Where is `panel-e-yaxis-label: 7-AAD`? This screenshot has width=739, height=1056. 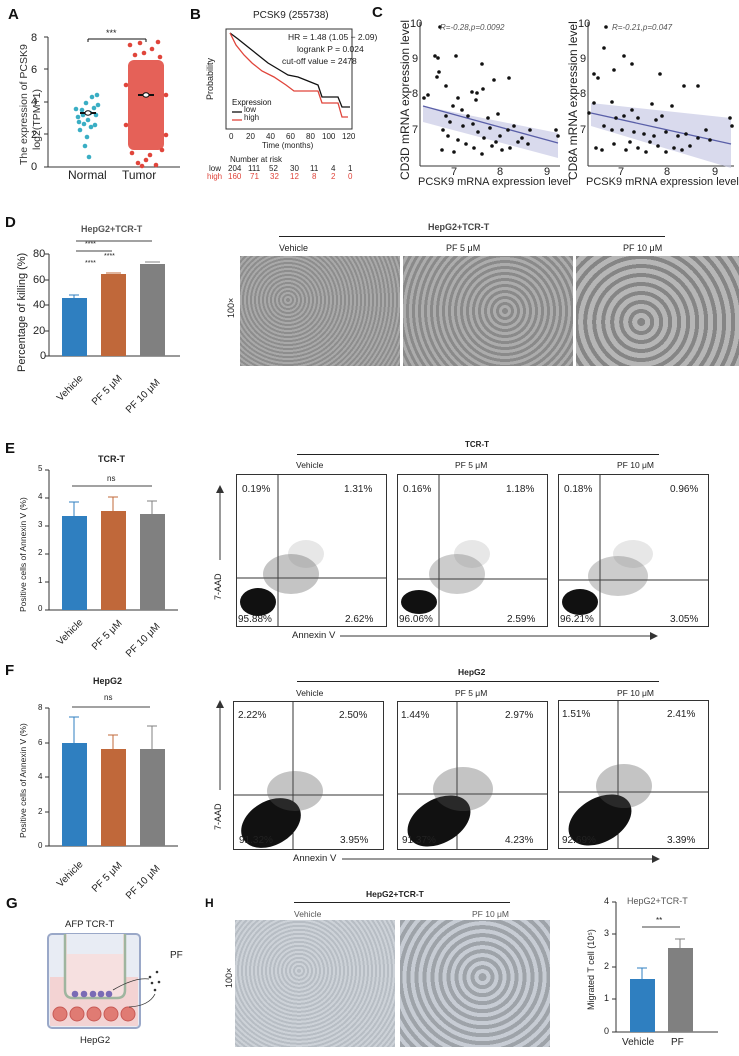 panel-e-yaxis-label: 7-AAD is located at coordinates (218, 586).